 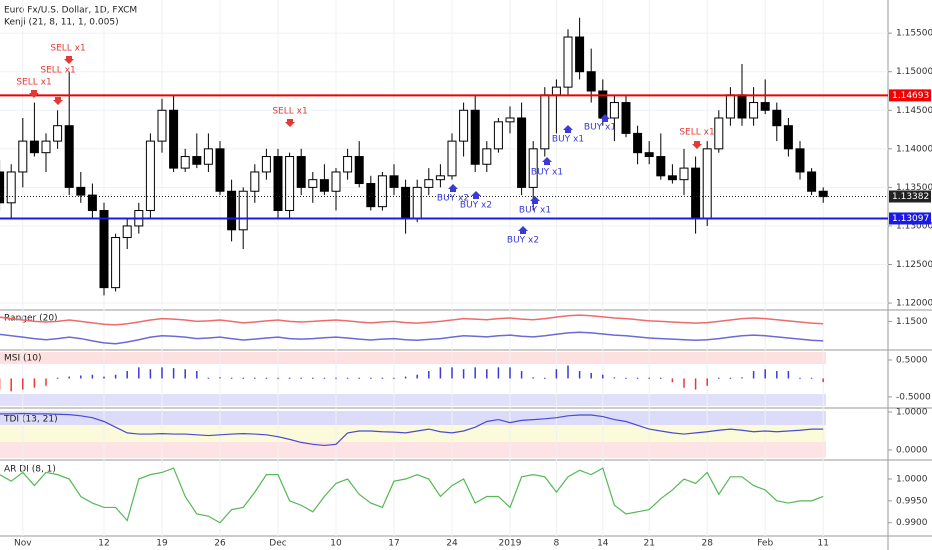 What do you see at coordinates (914, 34) in the screenshot?
I see `y-tick-label: 1.15500` at bounding box center [914, 34].